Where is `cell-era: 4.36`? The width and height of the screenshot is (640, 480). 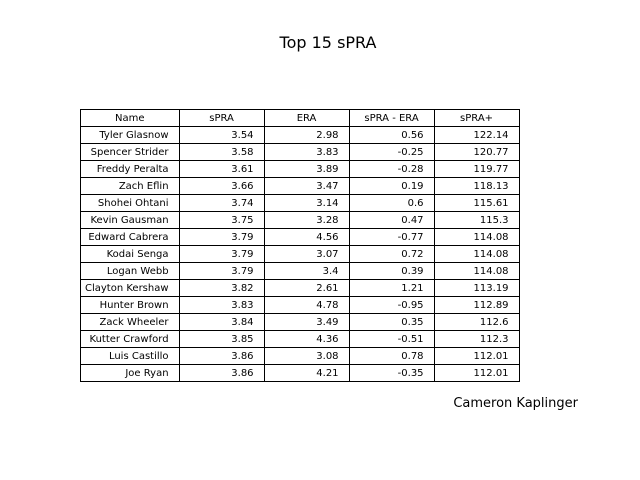
cell-era: 4.36 is located at coordinates (306, 339).